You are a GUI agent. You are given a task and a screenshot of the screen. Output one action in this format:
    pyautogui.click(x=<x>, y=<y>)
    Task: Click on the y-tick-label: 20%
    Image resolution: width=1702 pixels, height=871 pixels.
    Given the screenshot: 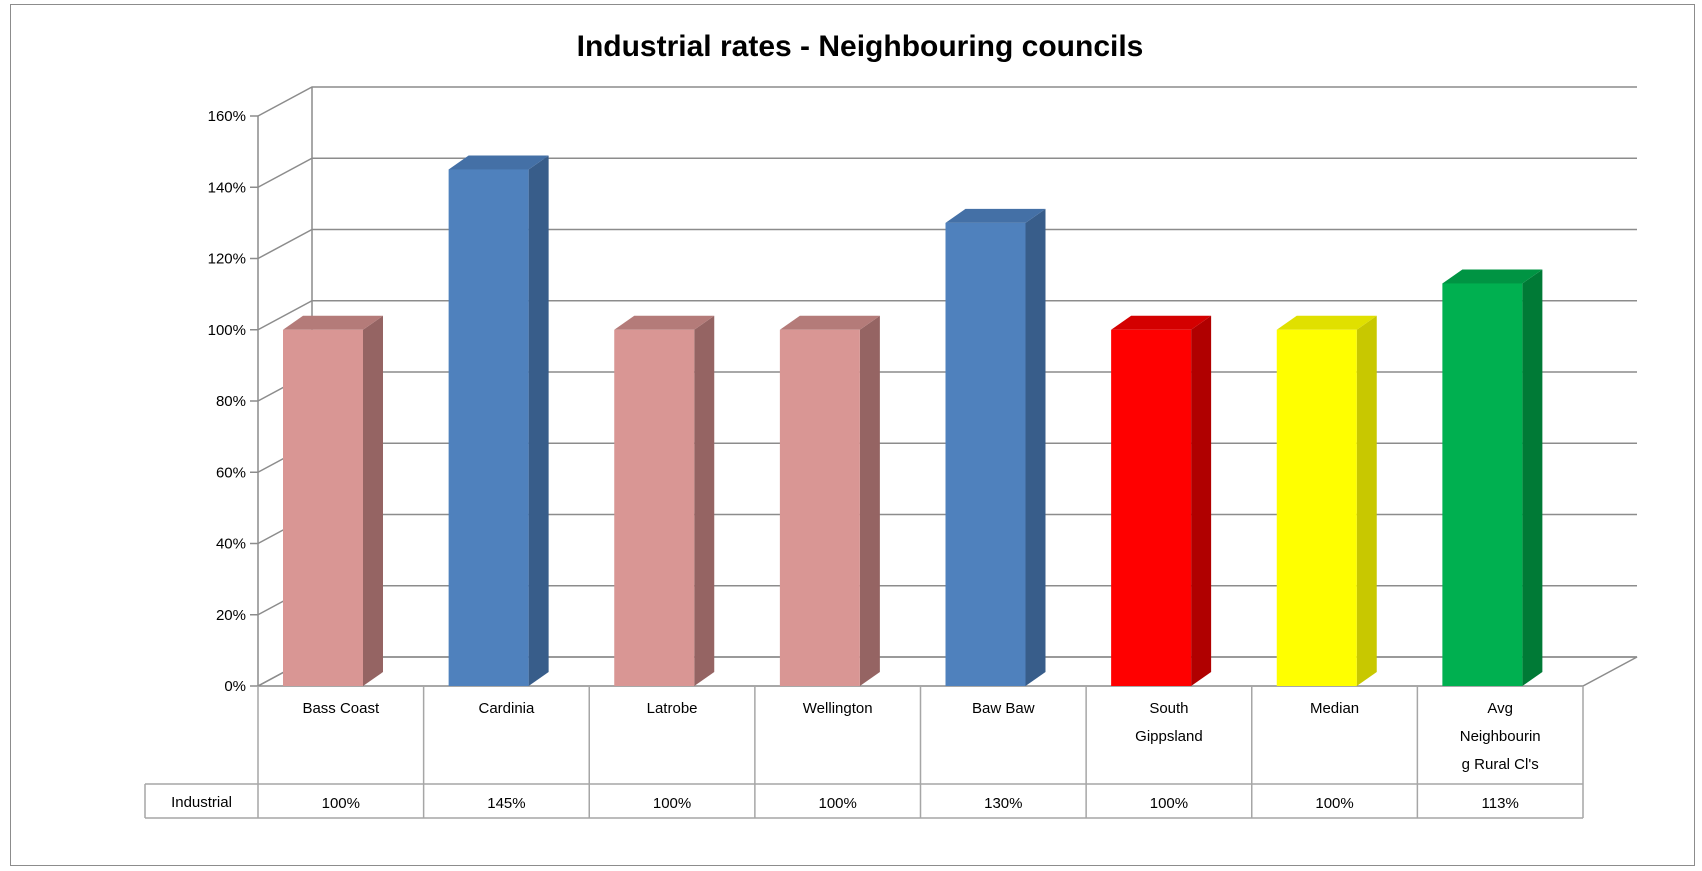 What is the action you would take?
    pyautogui.click(x=231, y=615)
    